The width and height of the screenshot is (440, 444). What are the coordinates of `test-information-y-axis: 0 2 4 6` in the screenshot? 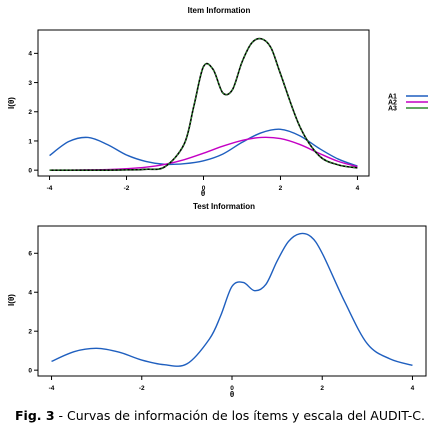 It's located at (33, 312).